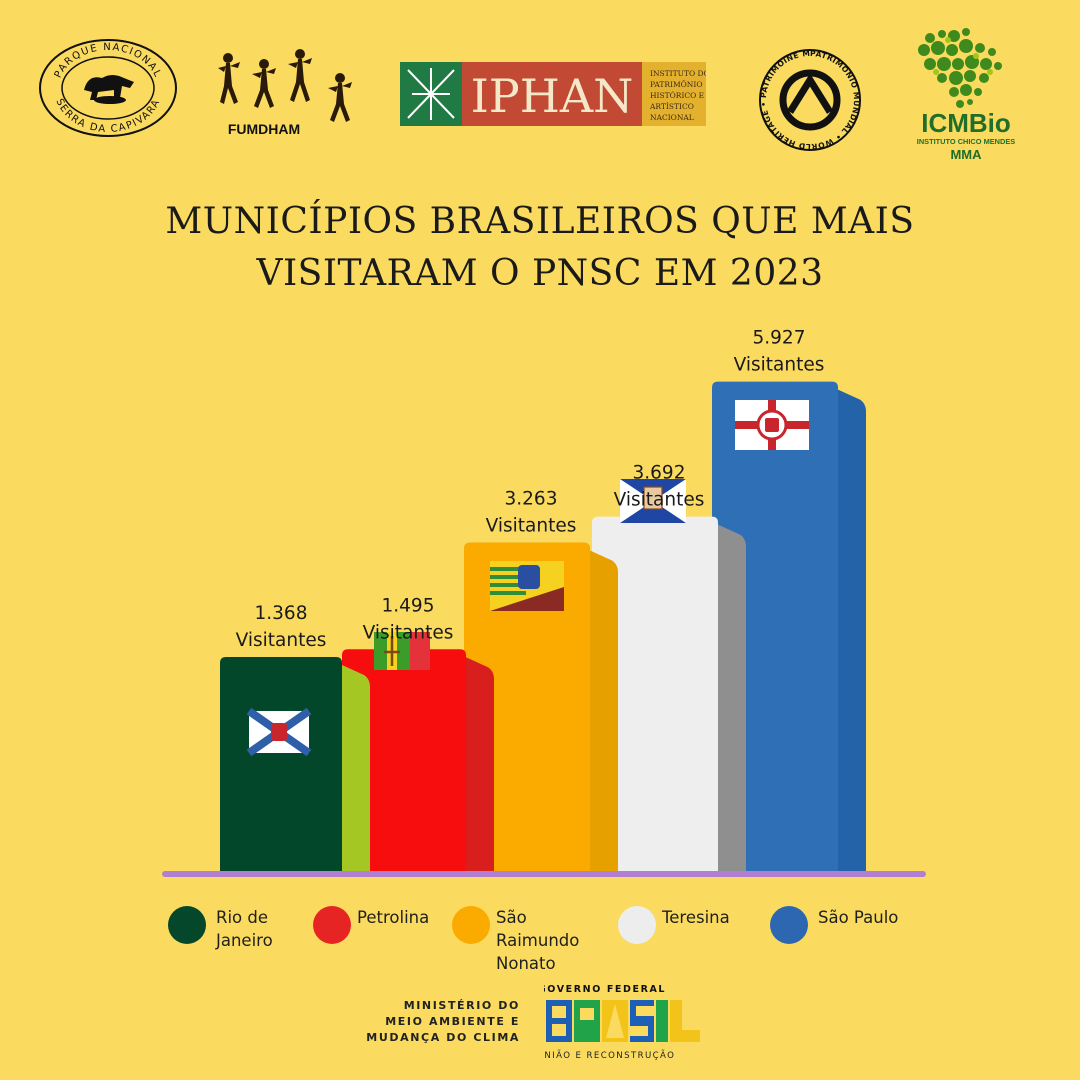 The height and width of the screenshot is (1080, 1080). I want to click on legend-label: Teresina, so click(696, 917).